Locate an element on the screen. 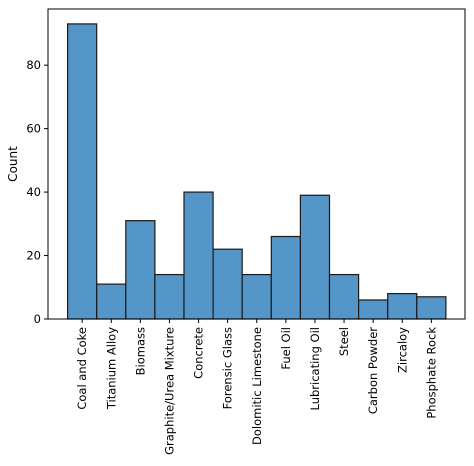 Image resolution: width=474 pixels, height=466 pixels. x-tick-label: Dolomitic Limestone is located at coordinates (257, 386).